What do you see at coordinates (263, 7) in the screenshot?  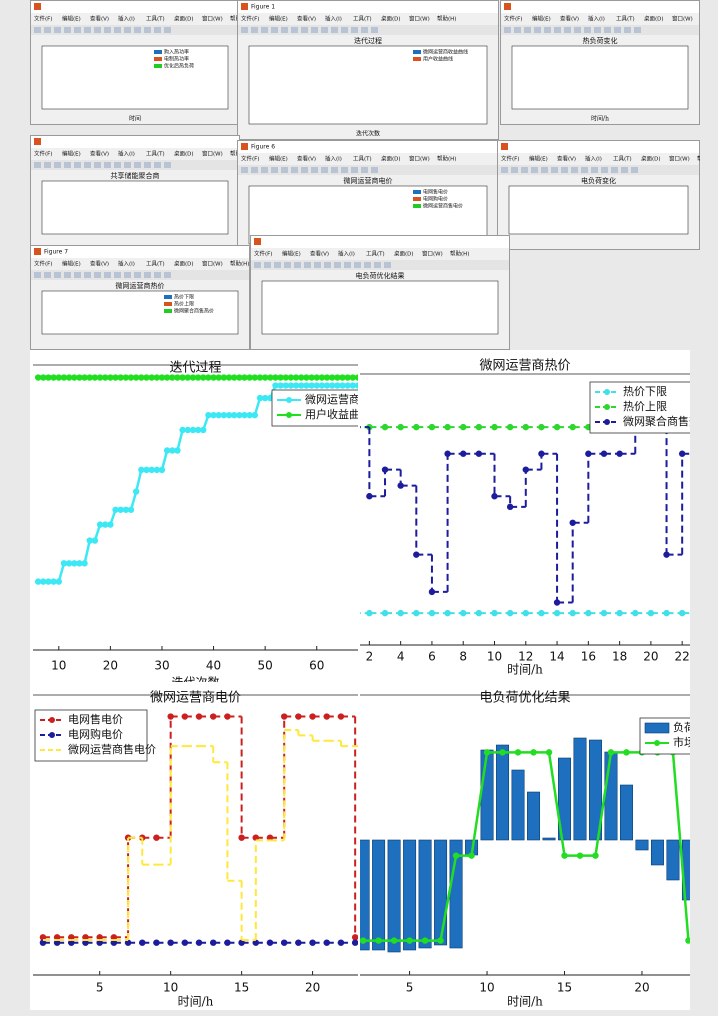 I see `window-title: Figure 1` at bounding box center [263, 7].